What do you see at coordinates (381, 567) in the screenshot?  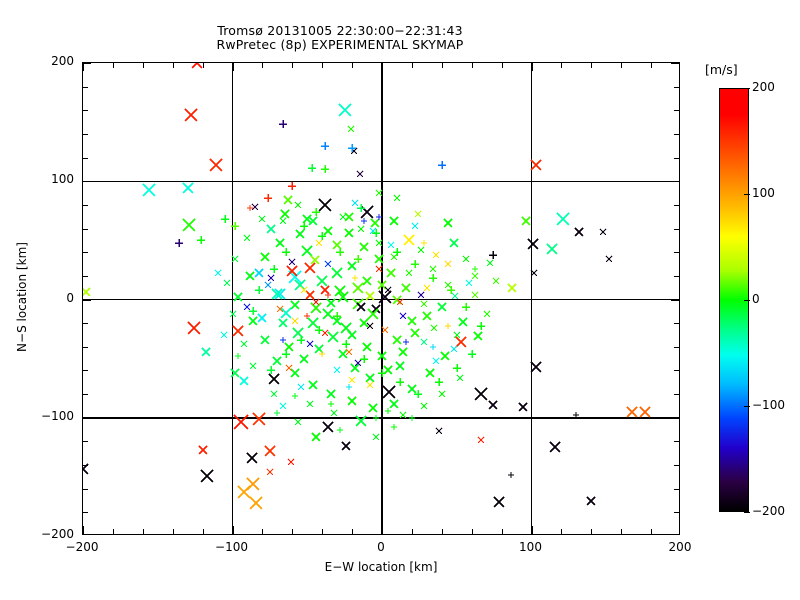 I see `x-axis-label: E−W location [km]` at bounding box center [381, 567].